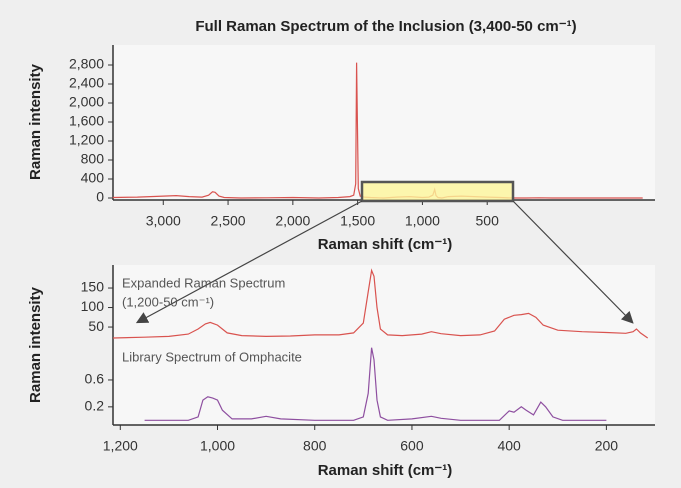 The height and width of the screenshot is (488, 681). Describe the element at coordinates (86, 140) in the screenshot. I see `y-tick-label: 1,200` at that location.